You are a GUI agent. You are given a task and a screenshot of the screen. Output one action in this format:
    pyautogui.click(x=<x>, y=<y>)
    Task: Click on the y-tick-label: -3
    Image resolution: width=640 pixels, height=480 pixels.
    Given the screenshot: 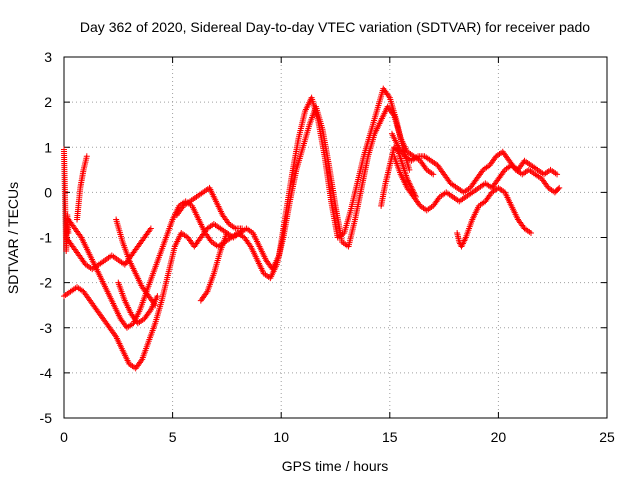 What is the action you would take?
    pyautogui.click(x=46, y=328)
    